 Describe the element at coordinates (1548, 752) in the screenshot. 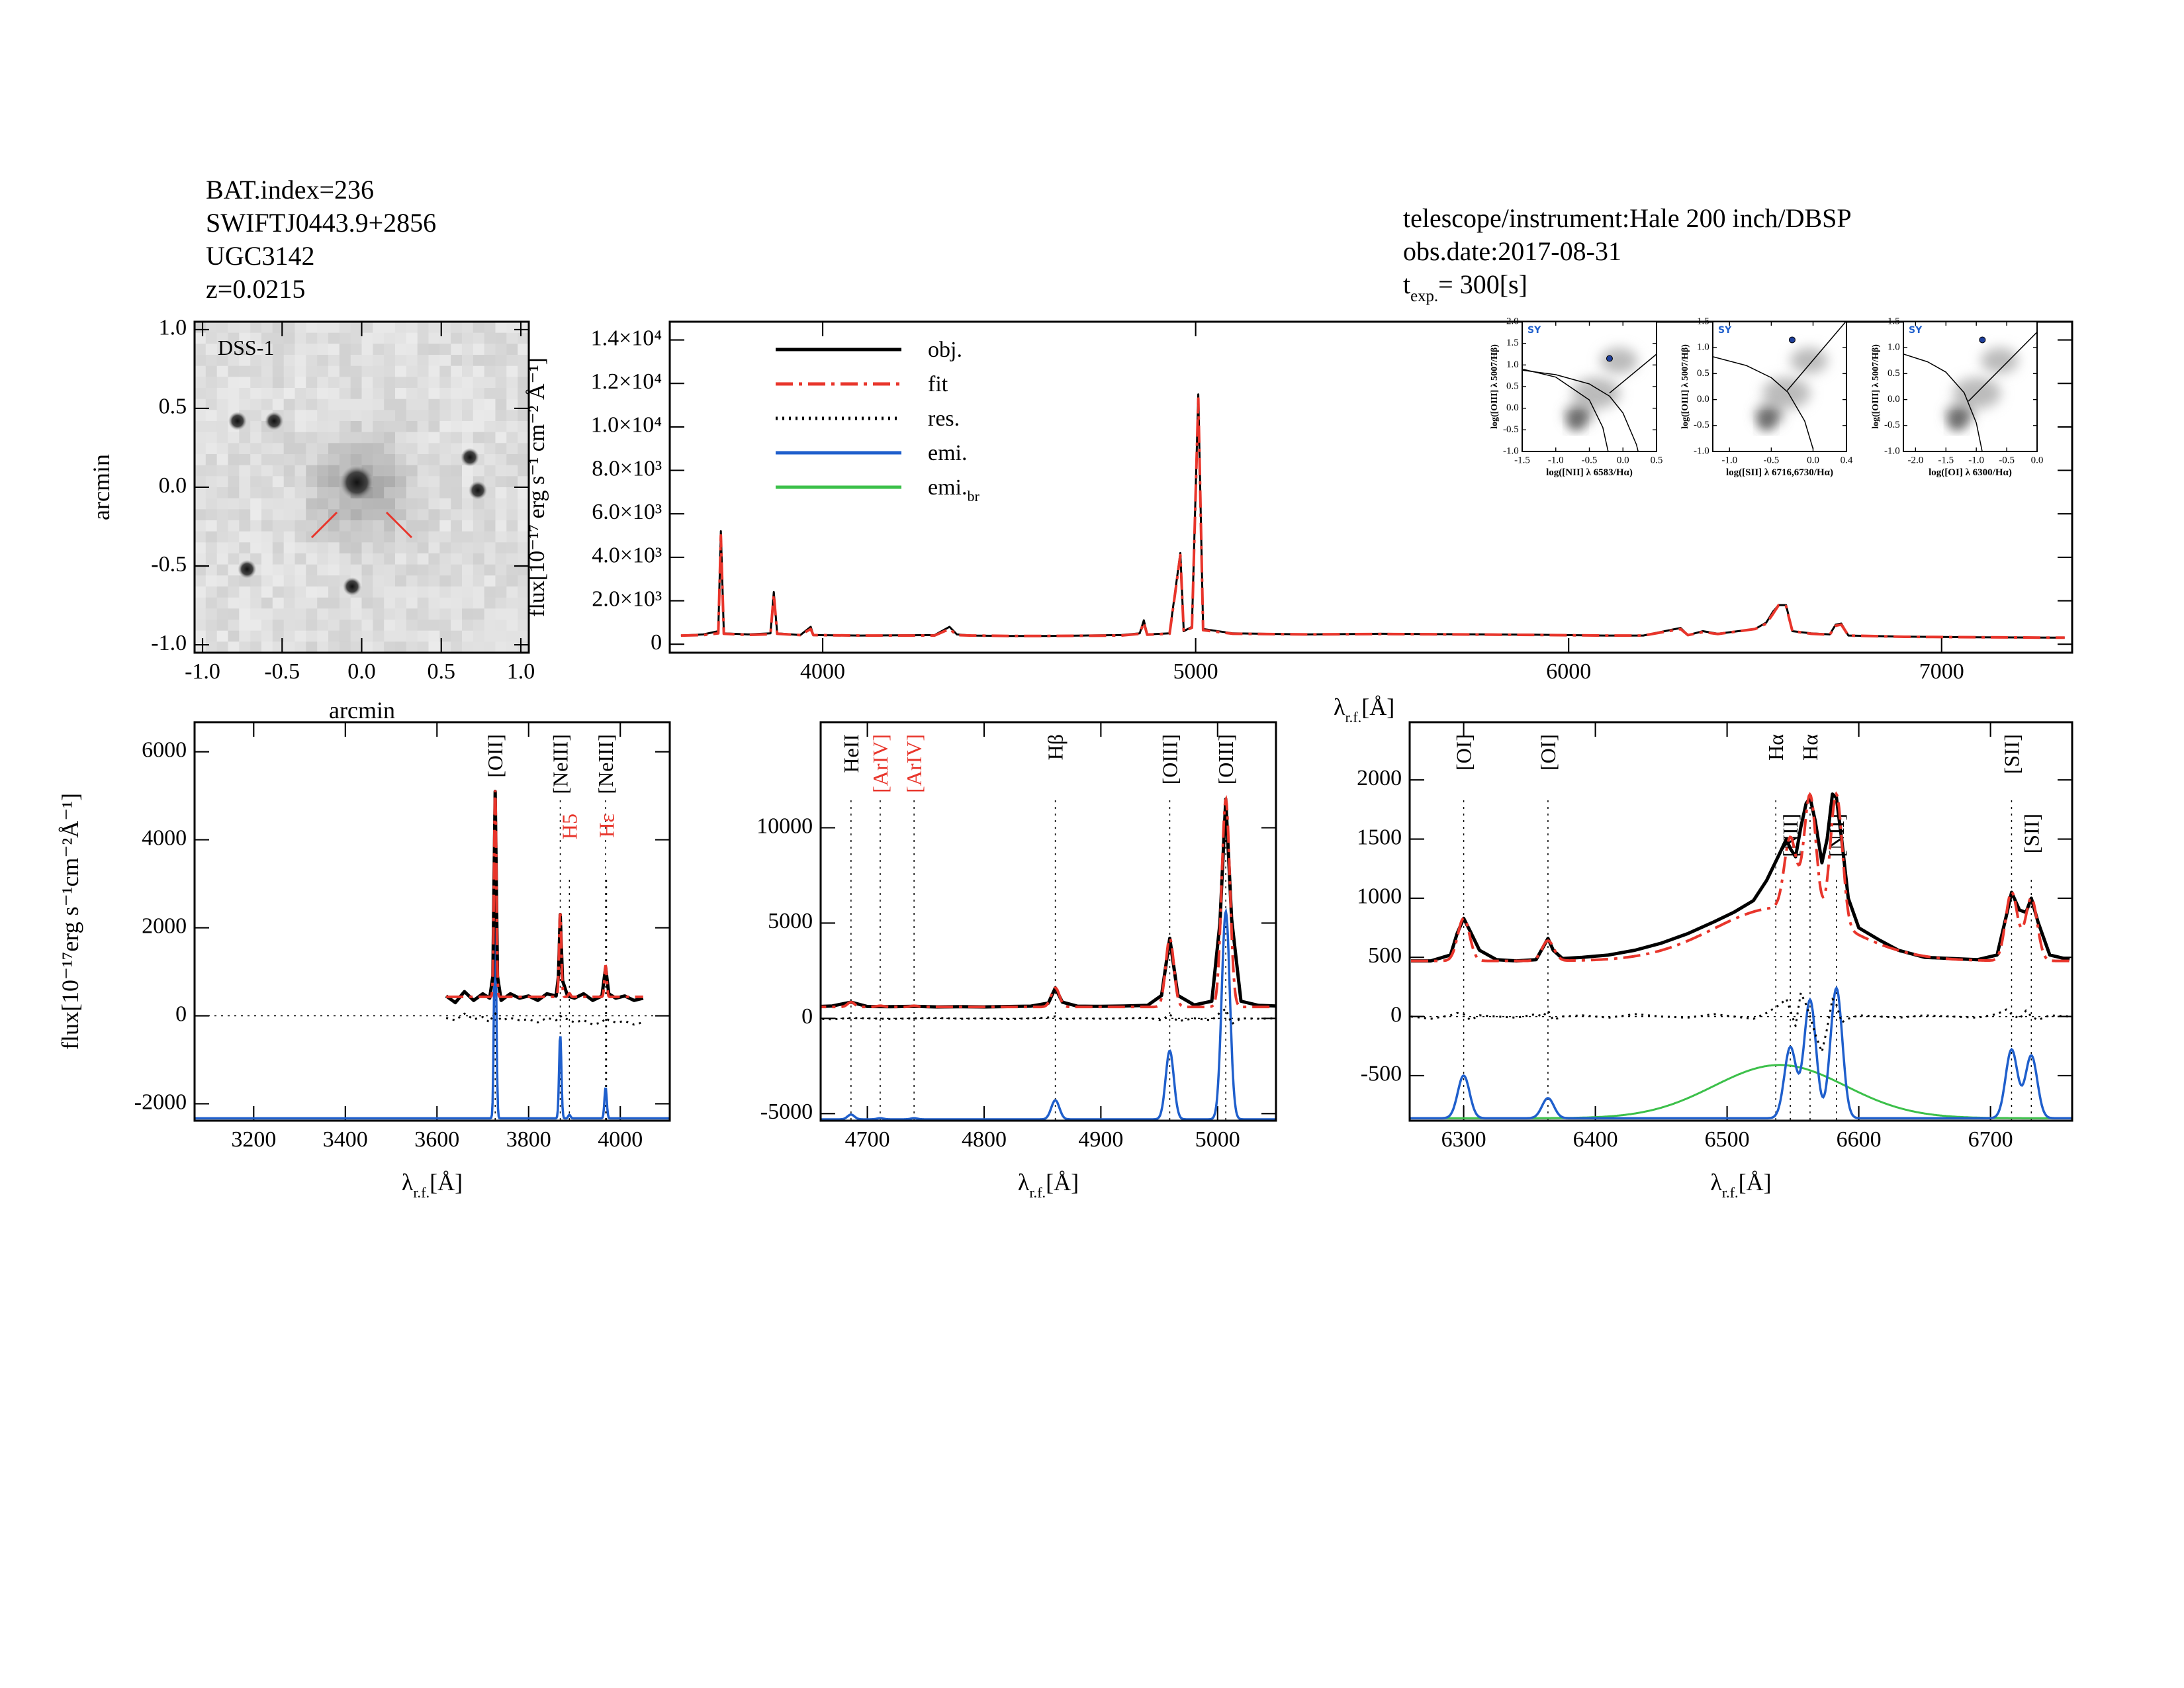

I see `line-label: [OI]` at that location.